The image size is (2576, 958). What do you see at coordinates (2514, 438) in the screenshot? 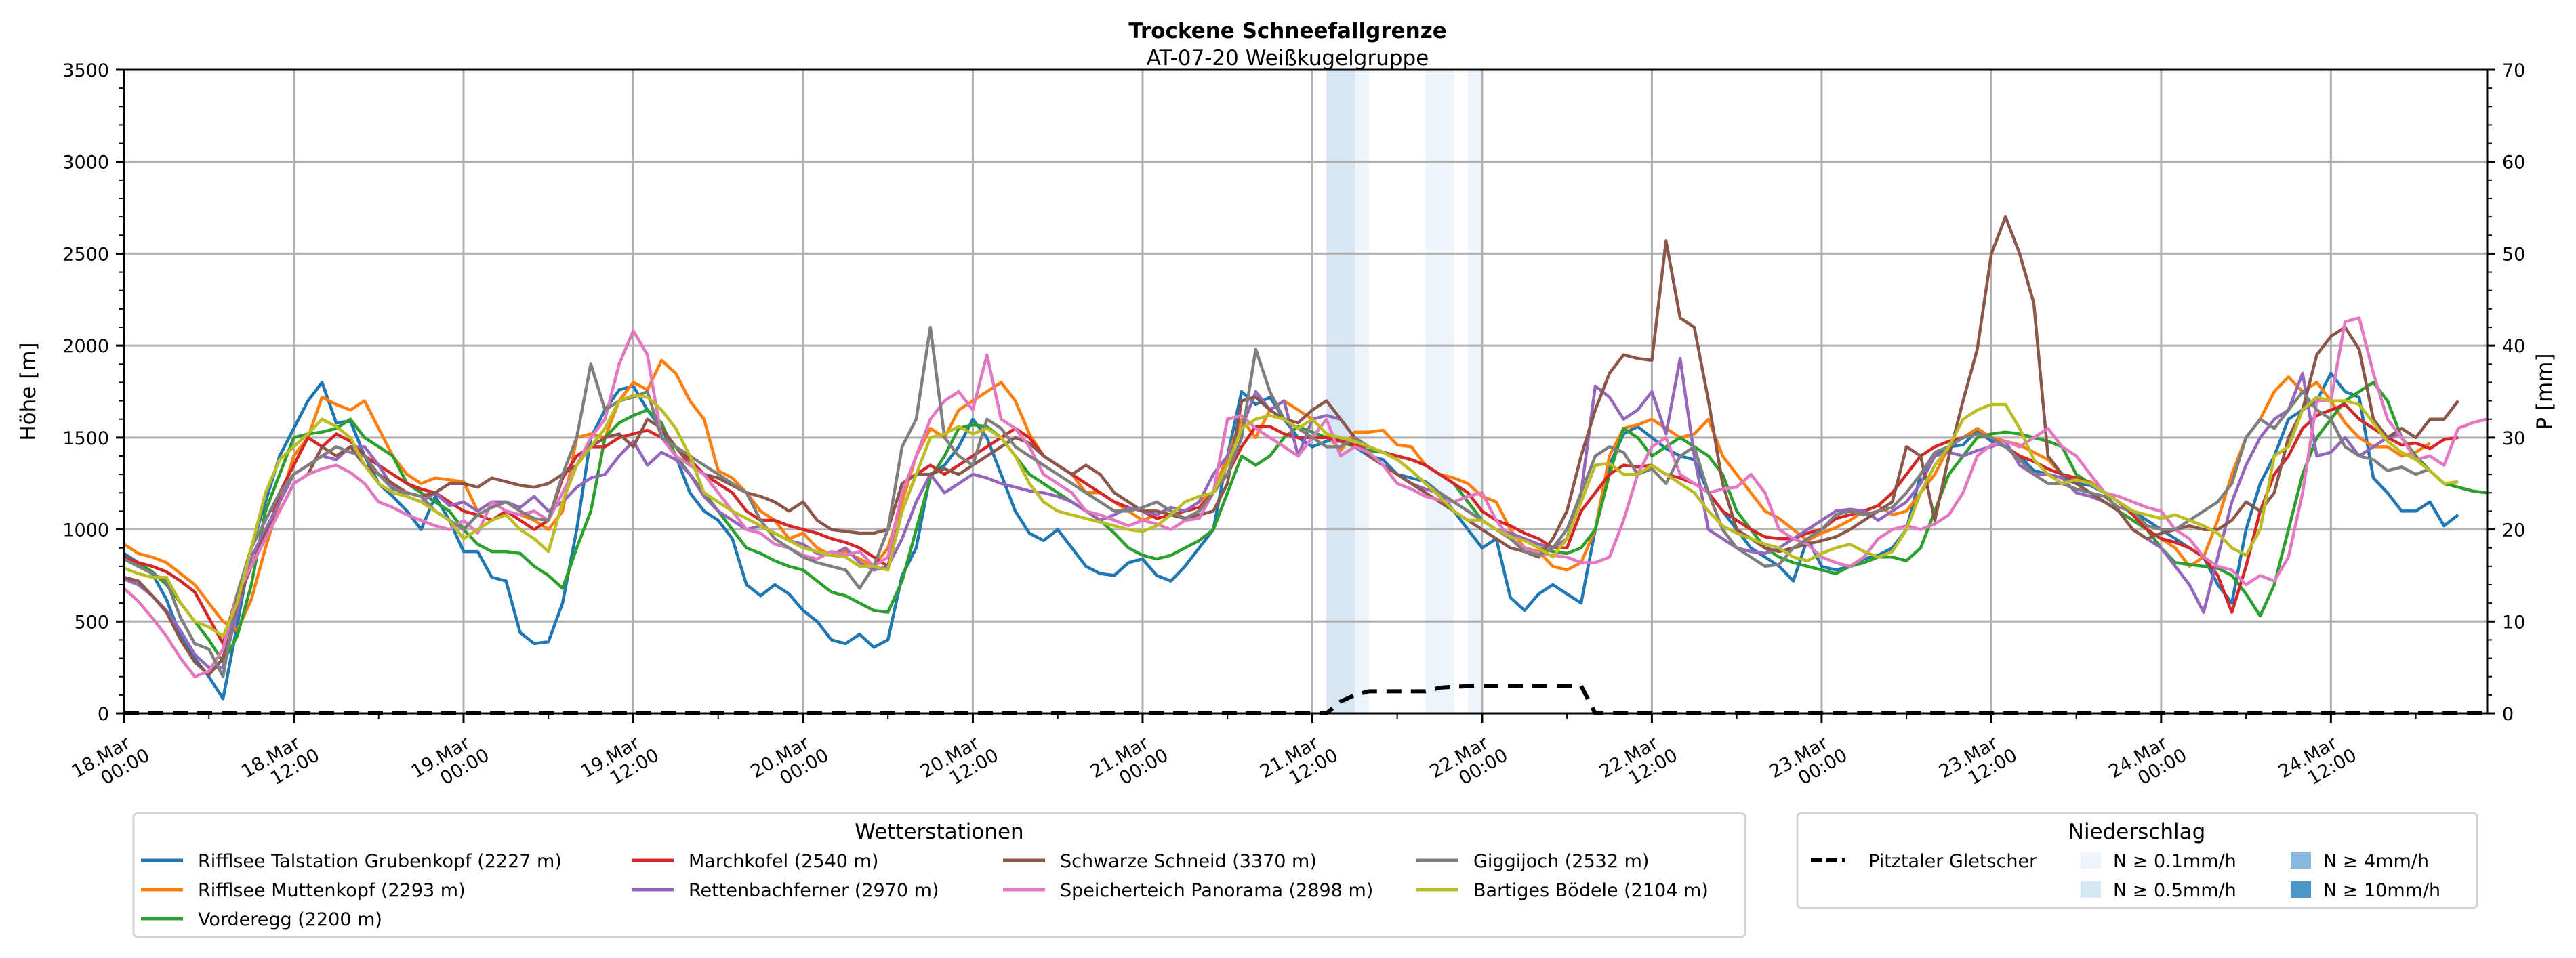
I see `y2-tick-label: 30` at bounding box center [2514, 438].